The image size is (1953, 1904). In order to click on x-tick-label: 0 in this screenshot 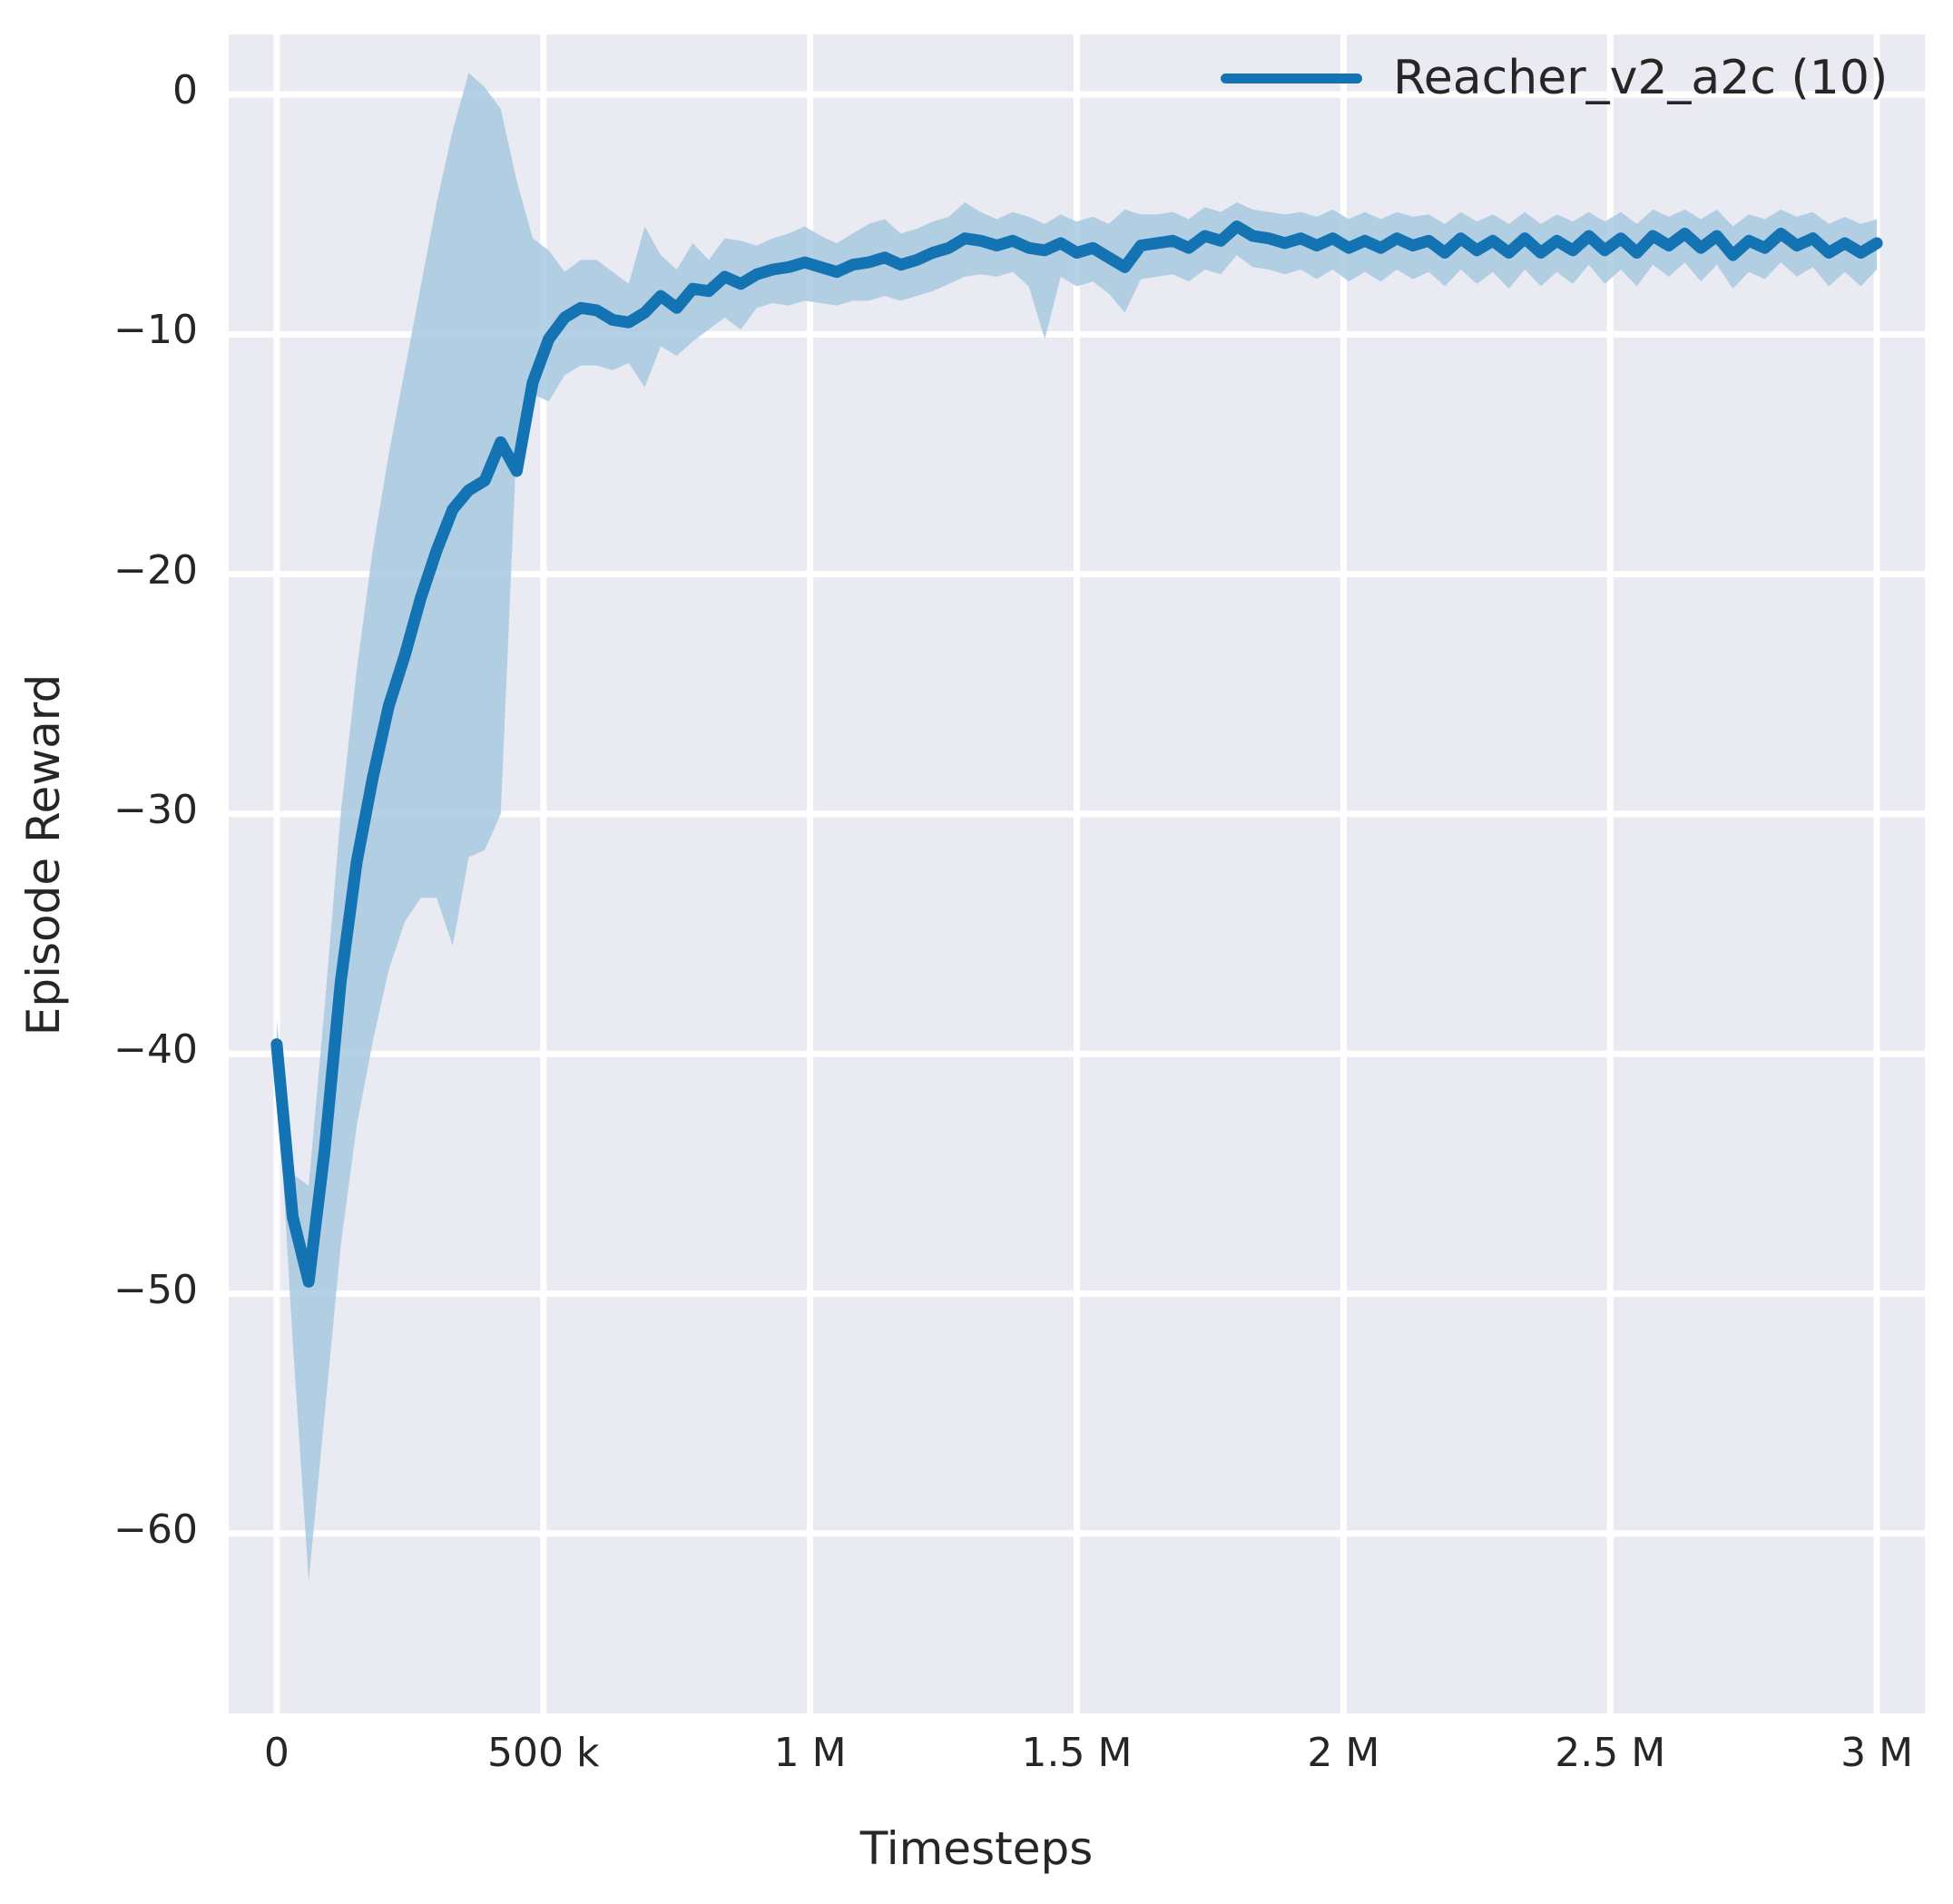, I will do `click(277, 1753)`.